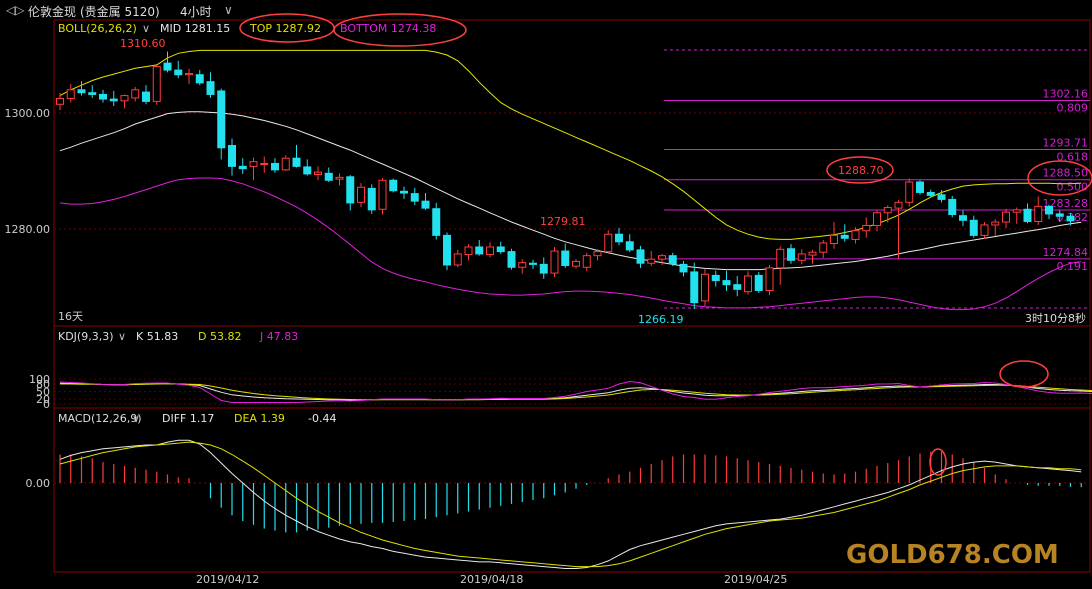  Describe the element at coordinates (219, 336) in the screenshot. I see `kdj-legend-d: D 53.82` at that location.